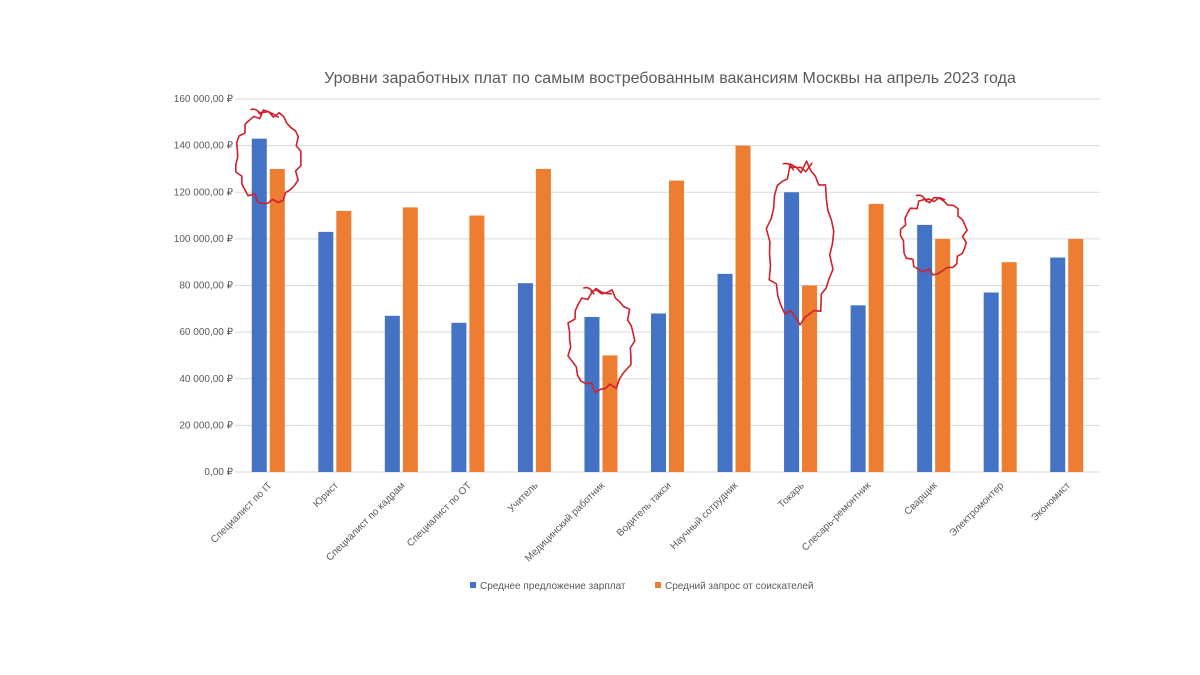 This screenshot has width=1200, height=675. Describe the element at coordinates (739, 586) in the screenshot. I see `legend-label: Средний запрос от соискателей` at that location.